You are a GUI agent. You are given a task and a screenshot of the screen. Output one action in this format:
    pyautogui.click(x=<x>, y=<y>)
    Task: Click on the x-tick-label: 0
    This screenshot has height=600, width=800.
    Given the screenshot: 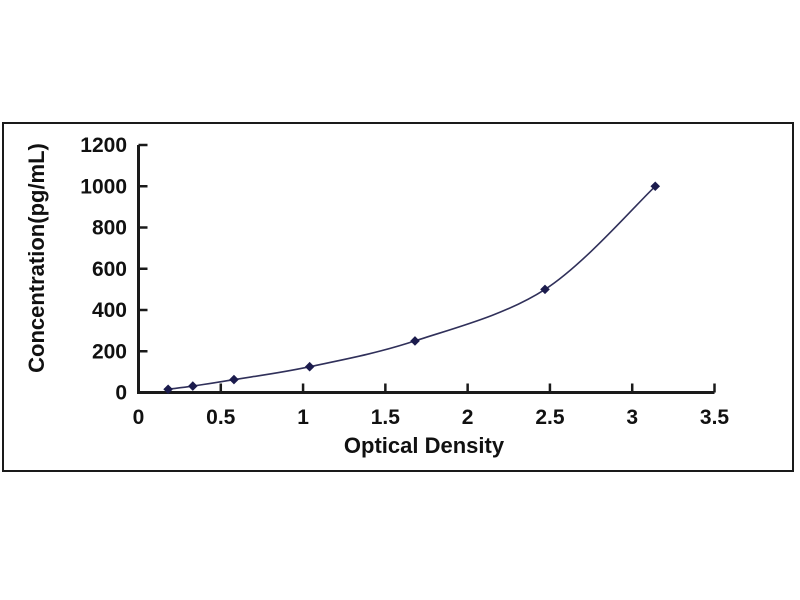 What is the action you would take?
    pyautogui.click(x=139, y=417)
    